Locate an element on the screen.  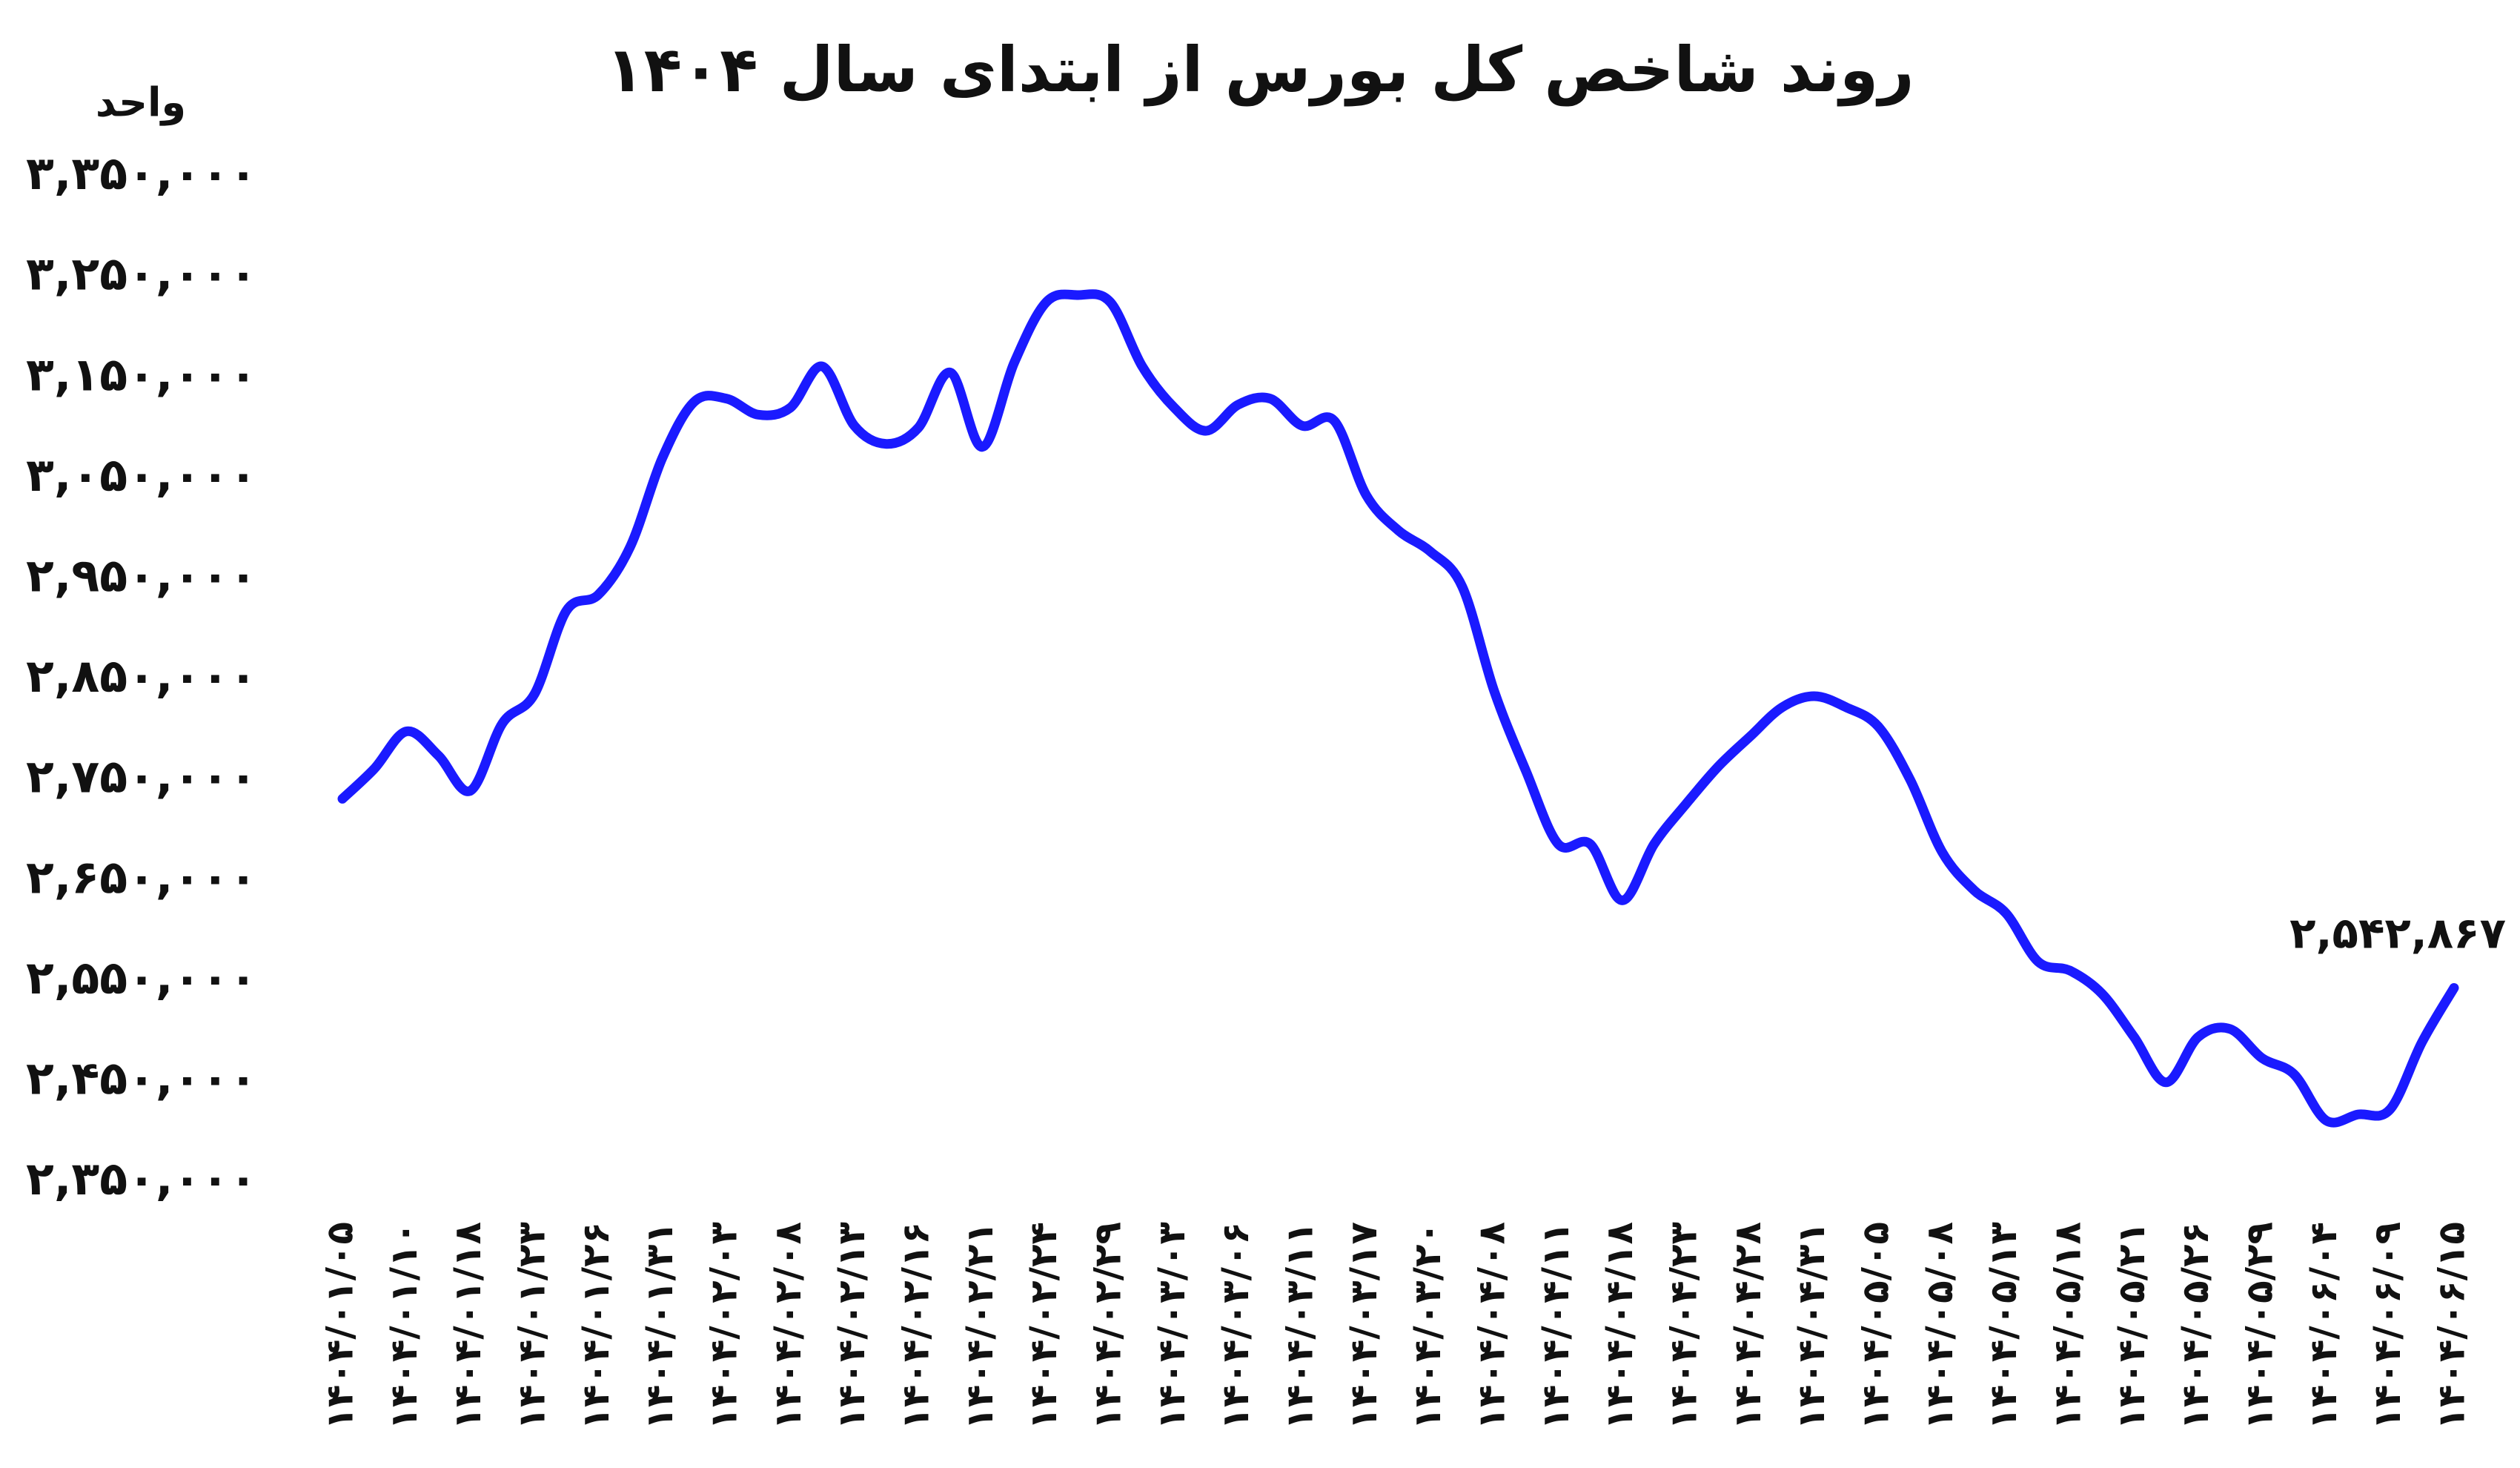
y-tick-label: ۲,۴۵۰,۰۰۰ is located at coordinates (142, 1078).